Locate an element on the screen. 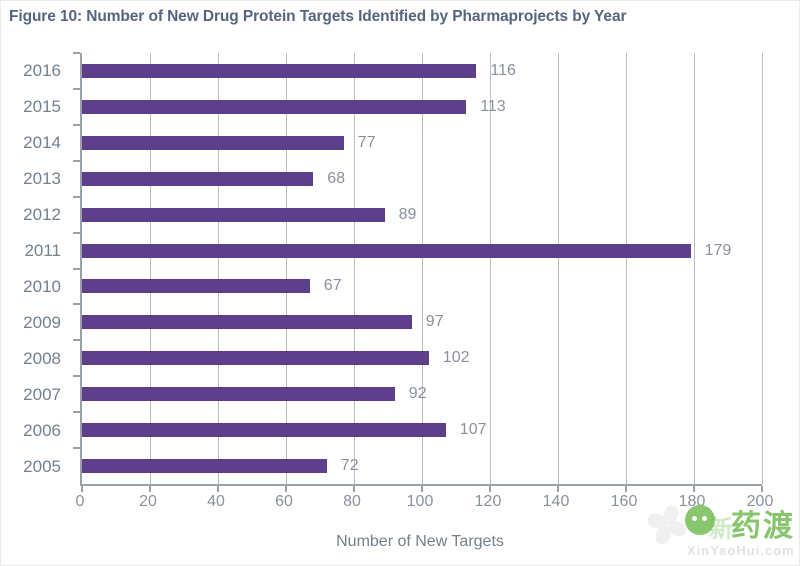 This screenshot has height=566, width=800. category-label: 2007 is located at coordinates (42, 394).